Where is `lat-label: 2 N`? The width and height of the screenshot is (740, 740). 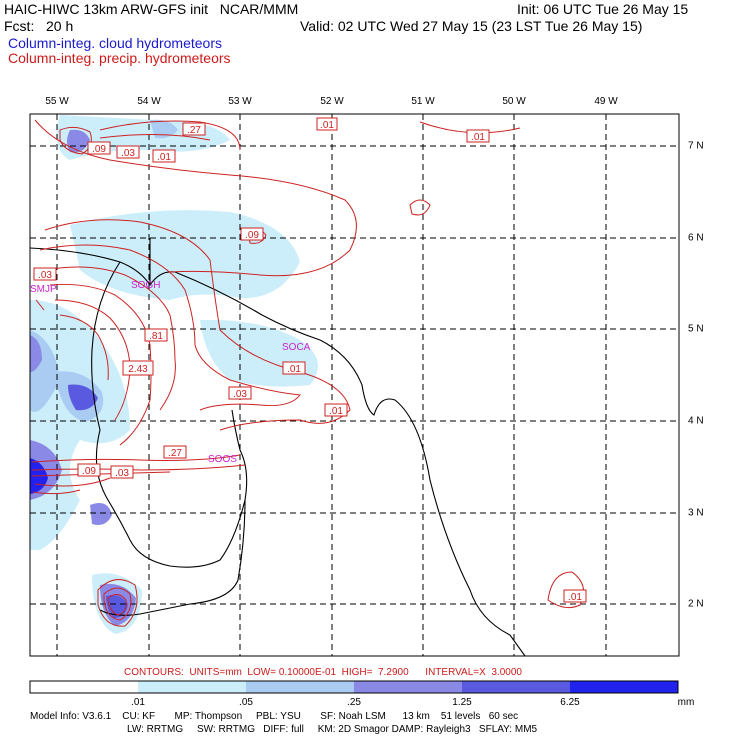
lat-label: 2 N is located at coordinates (696, 604).